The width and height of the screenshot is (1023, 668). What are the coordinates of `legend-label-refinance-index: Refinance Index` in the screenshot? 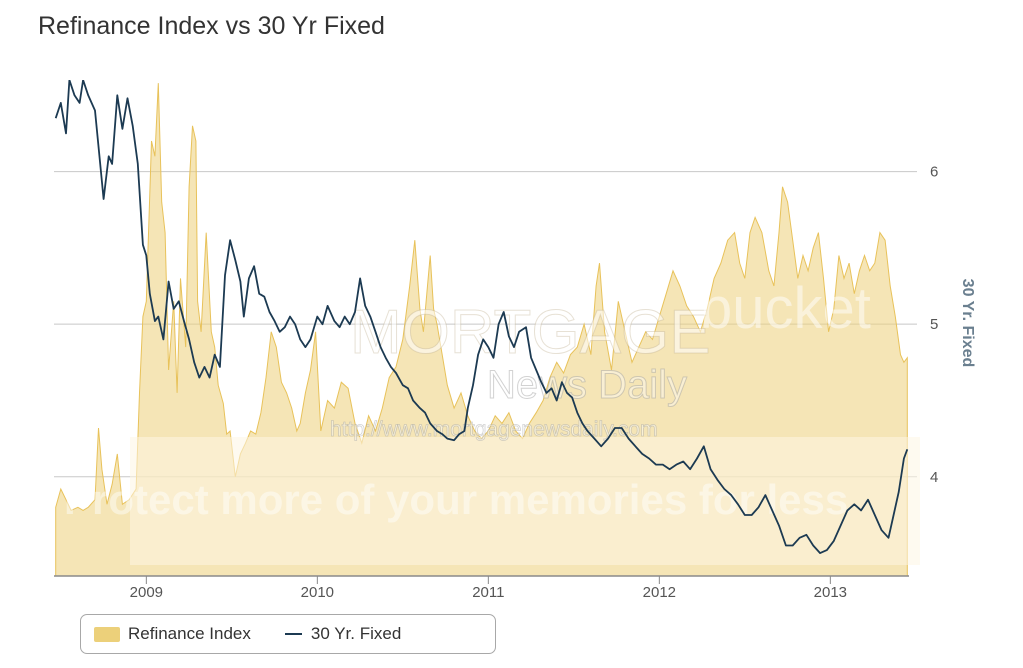 It's located at (189, 633).